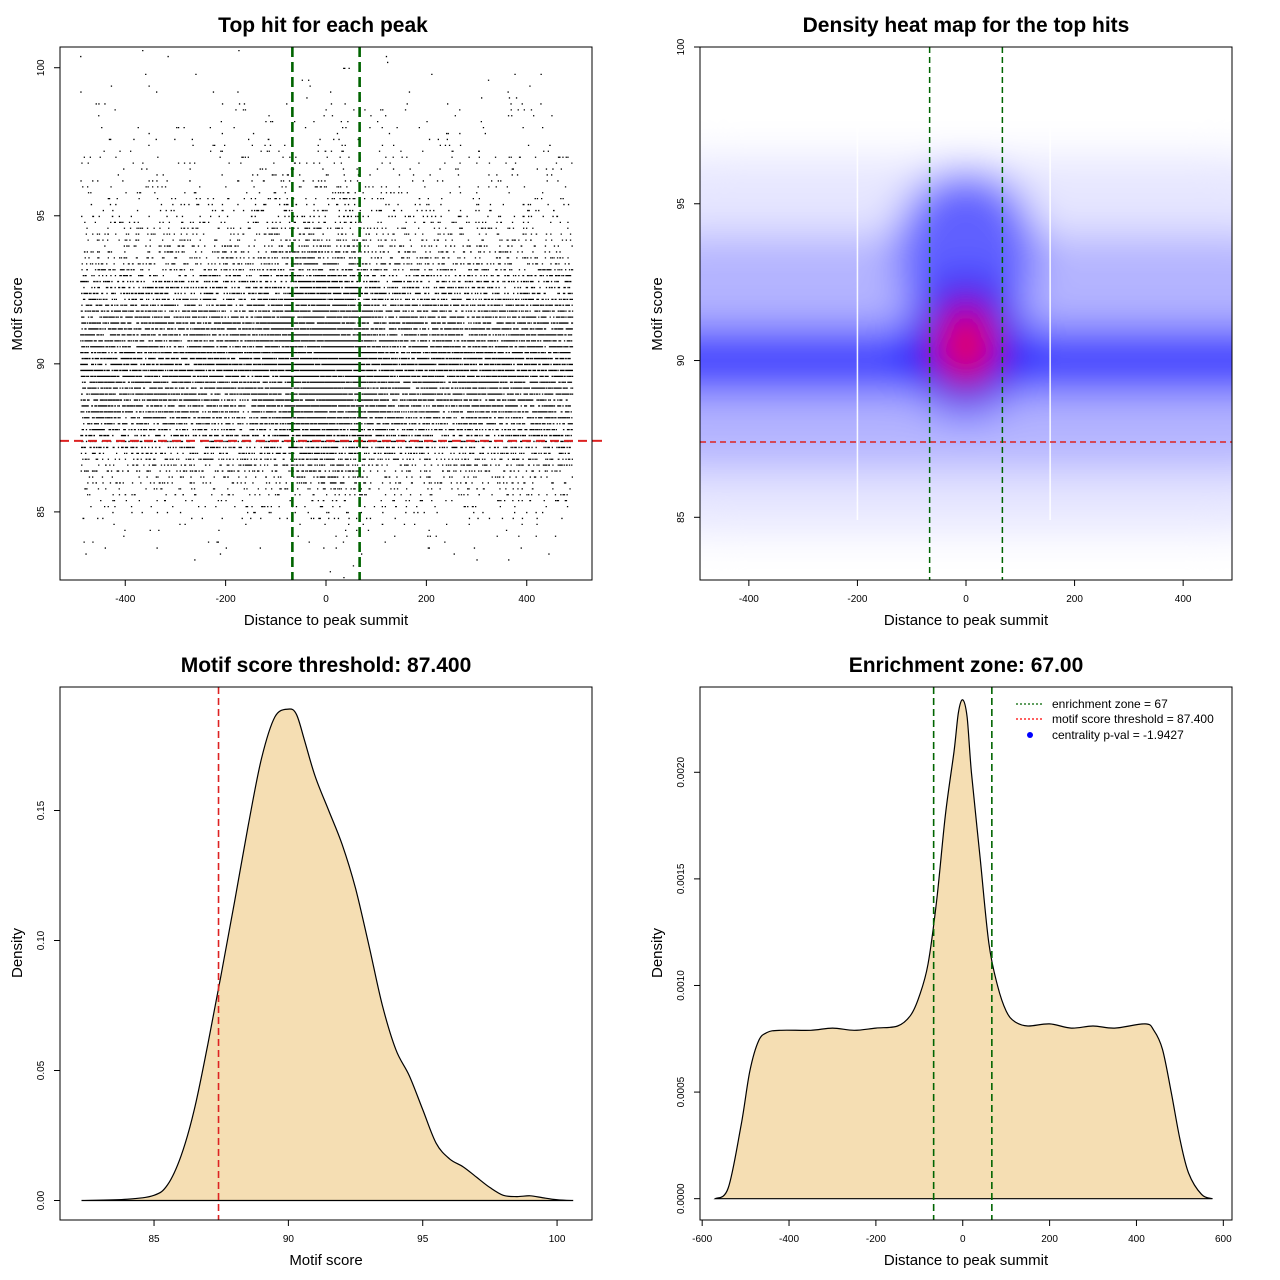 The width and height of the screenshot is (1280, 1280). I want to click on distance-density-x-tick-label: 600, so click(1223, 1239).